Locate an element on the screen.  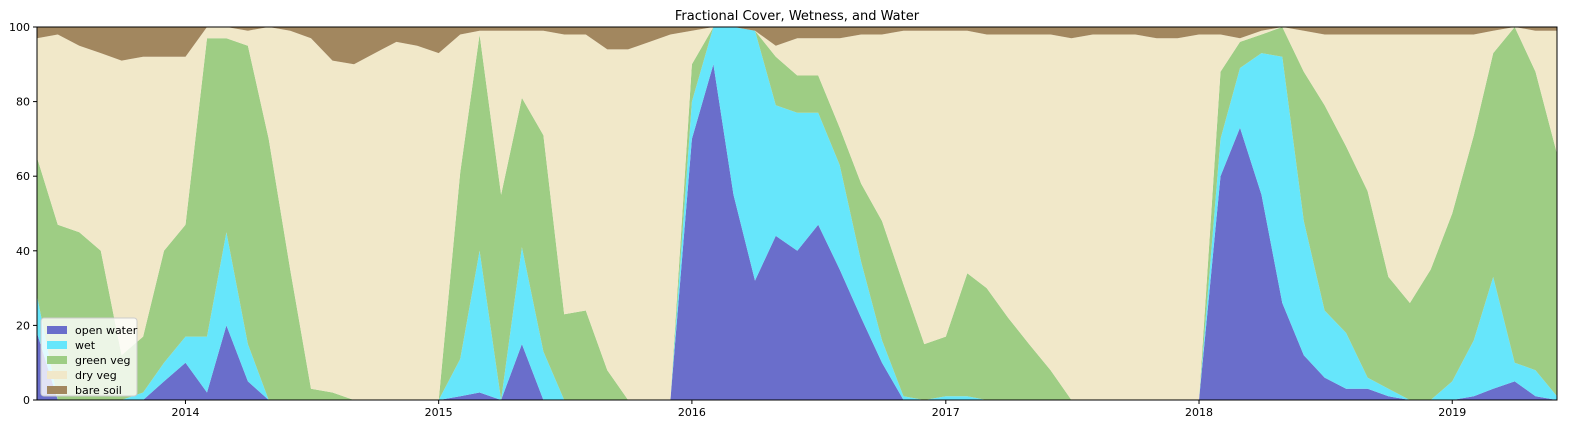
x-tick-label: 2019 is located at coordinates (1452, 412).